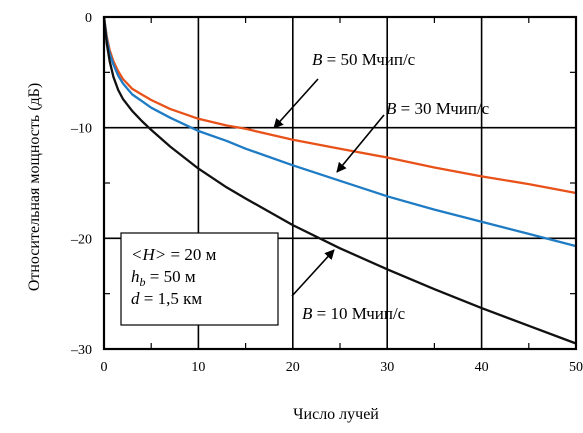 This screenshot has width=583, height=433. I want to click on y-tick-label: –20, so click(81, 239).